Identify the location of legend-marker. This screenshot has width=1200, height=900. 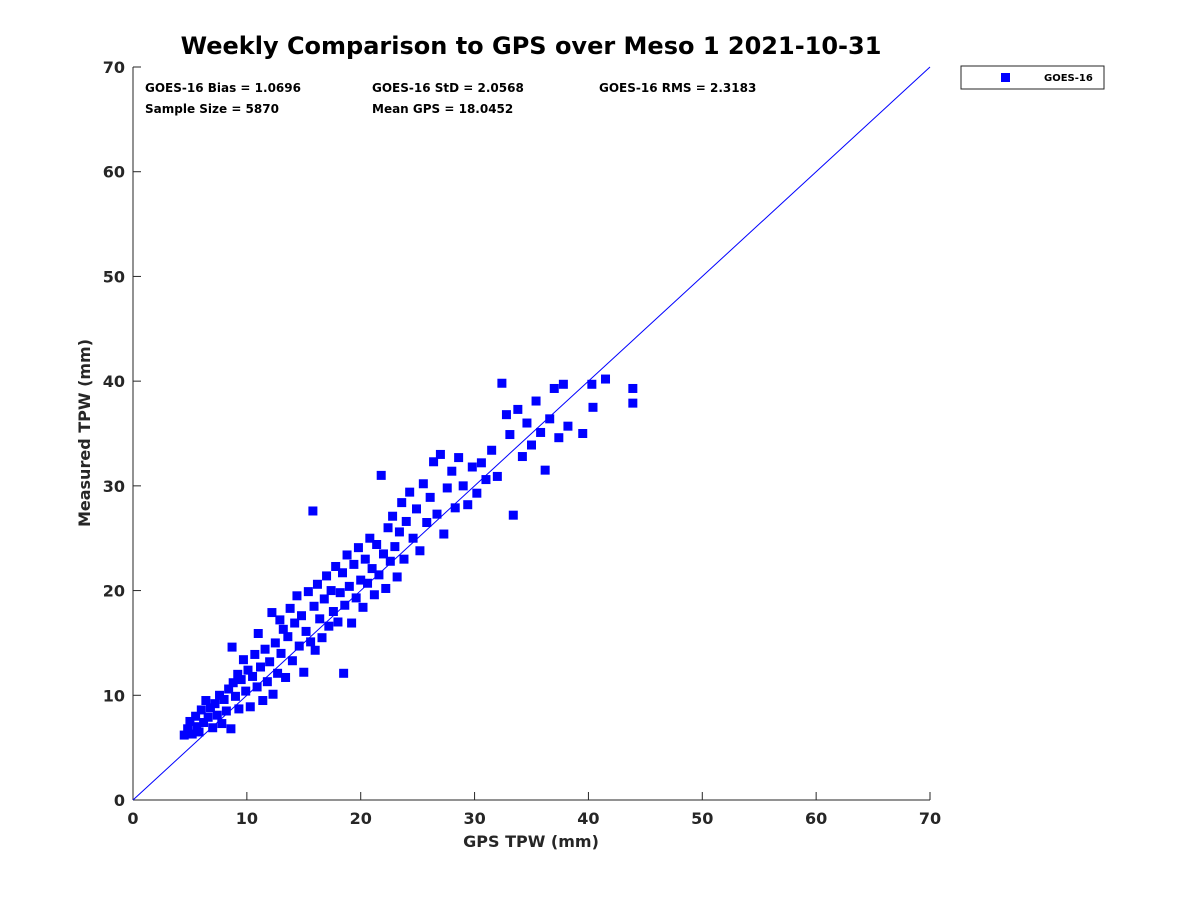
(1005, 77).